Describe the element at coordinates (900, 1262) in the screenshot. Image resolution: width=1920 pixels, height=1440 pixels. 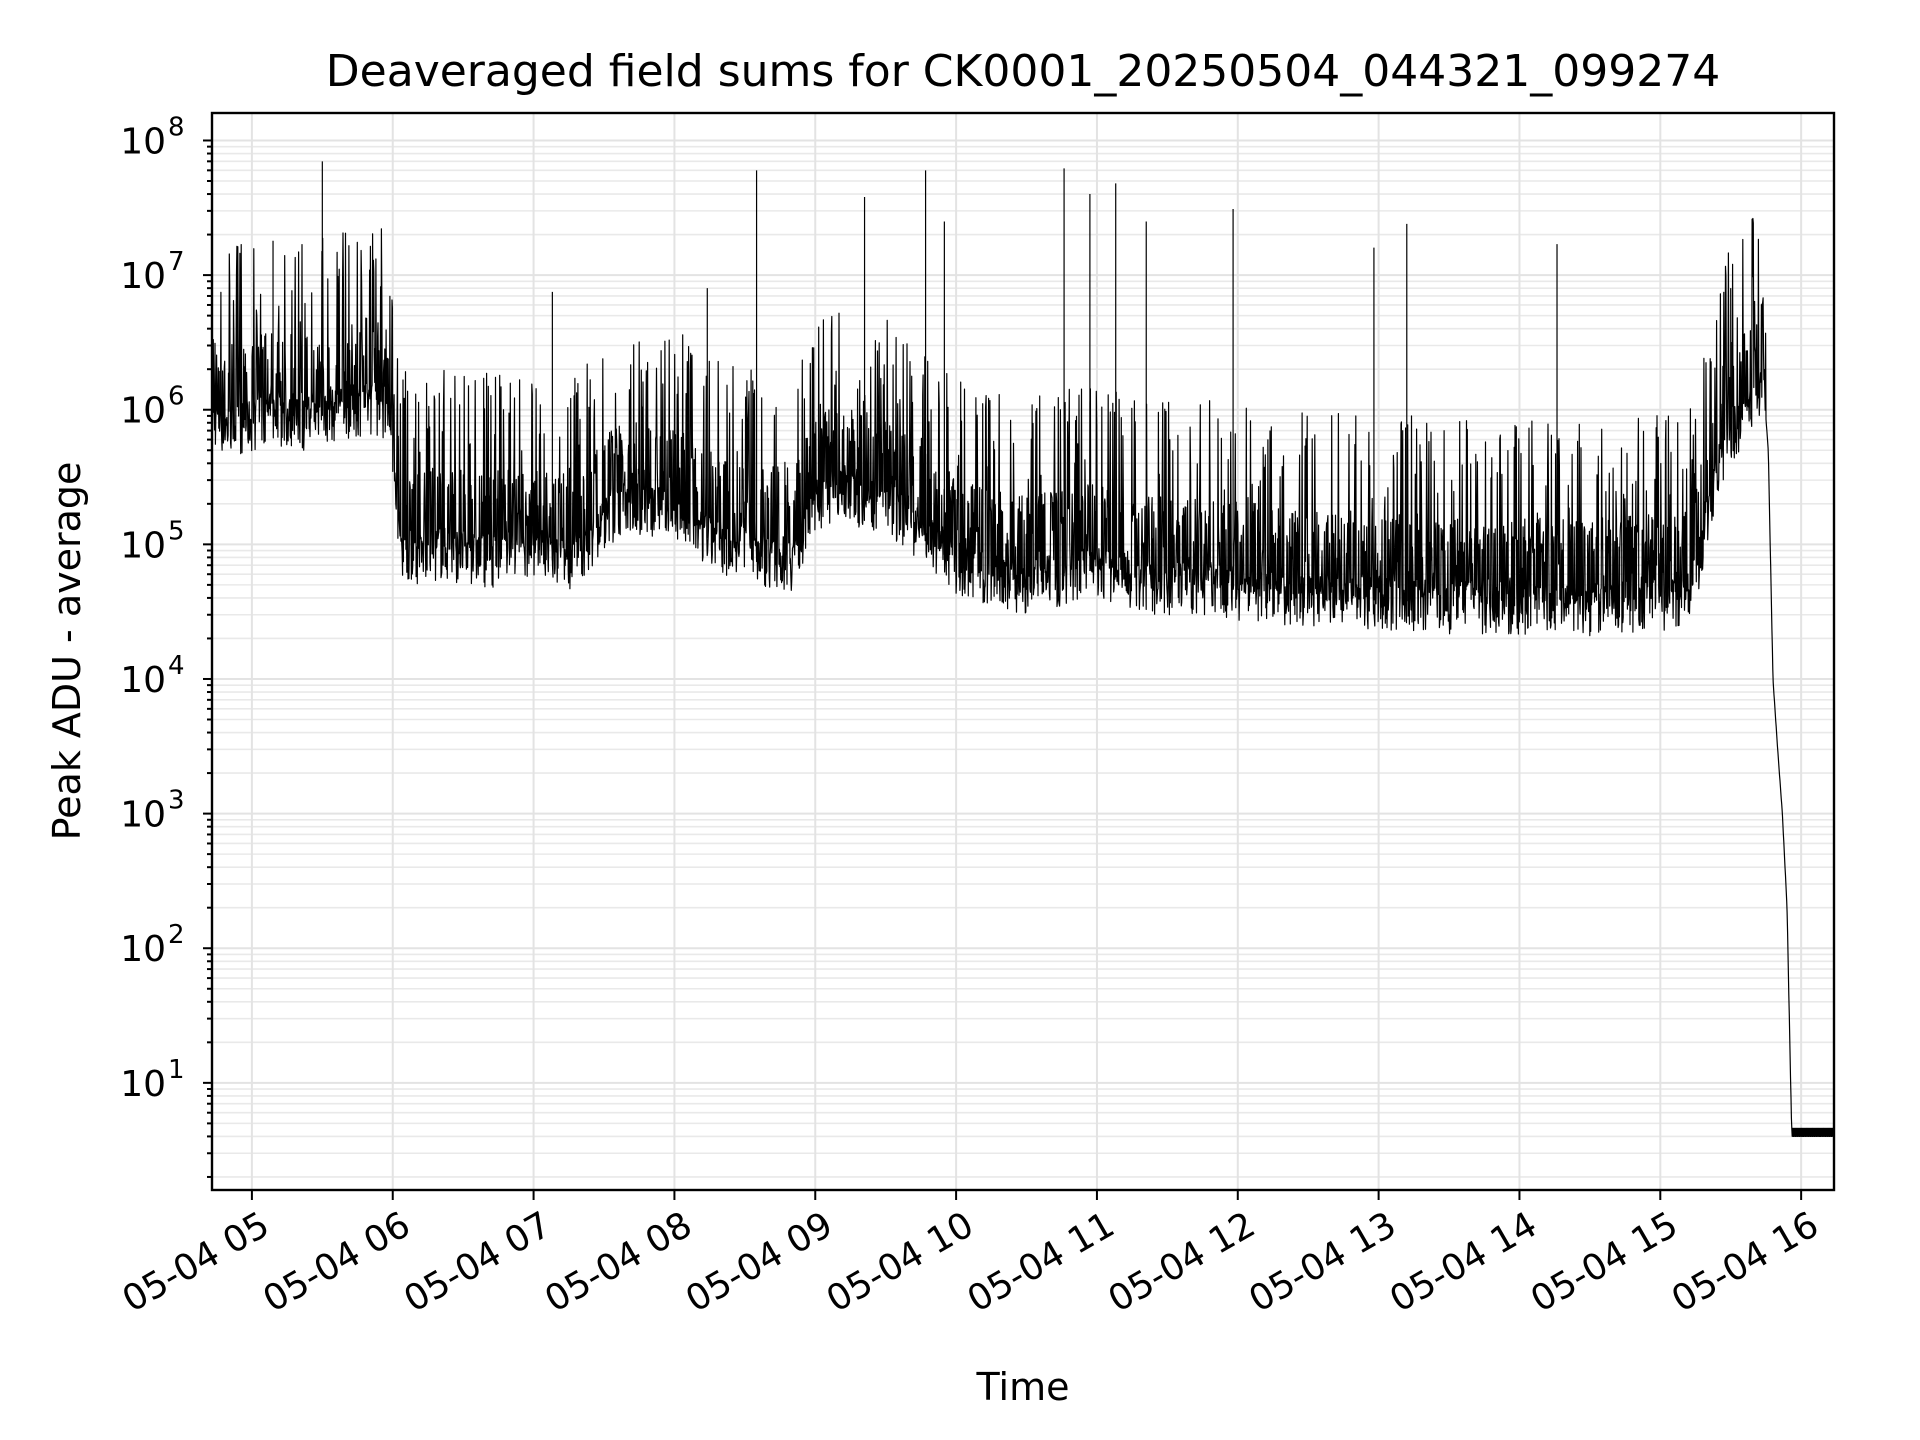
I see `x-tick-label: 05-04 10` at that location.